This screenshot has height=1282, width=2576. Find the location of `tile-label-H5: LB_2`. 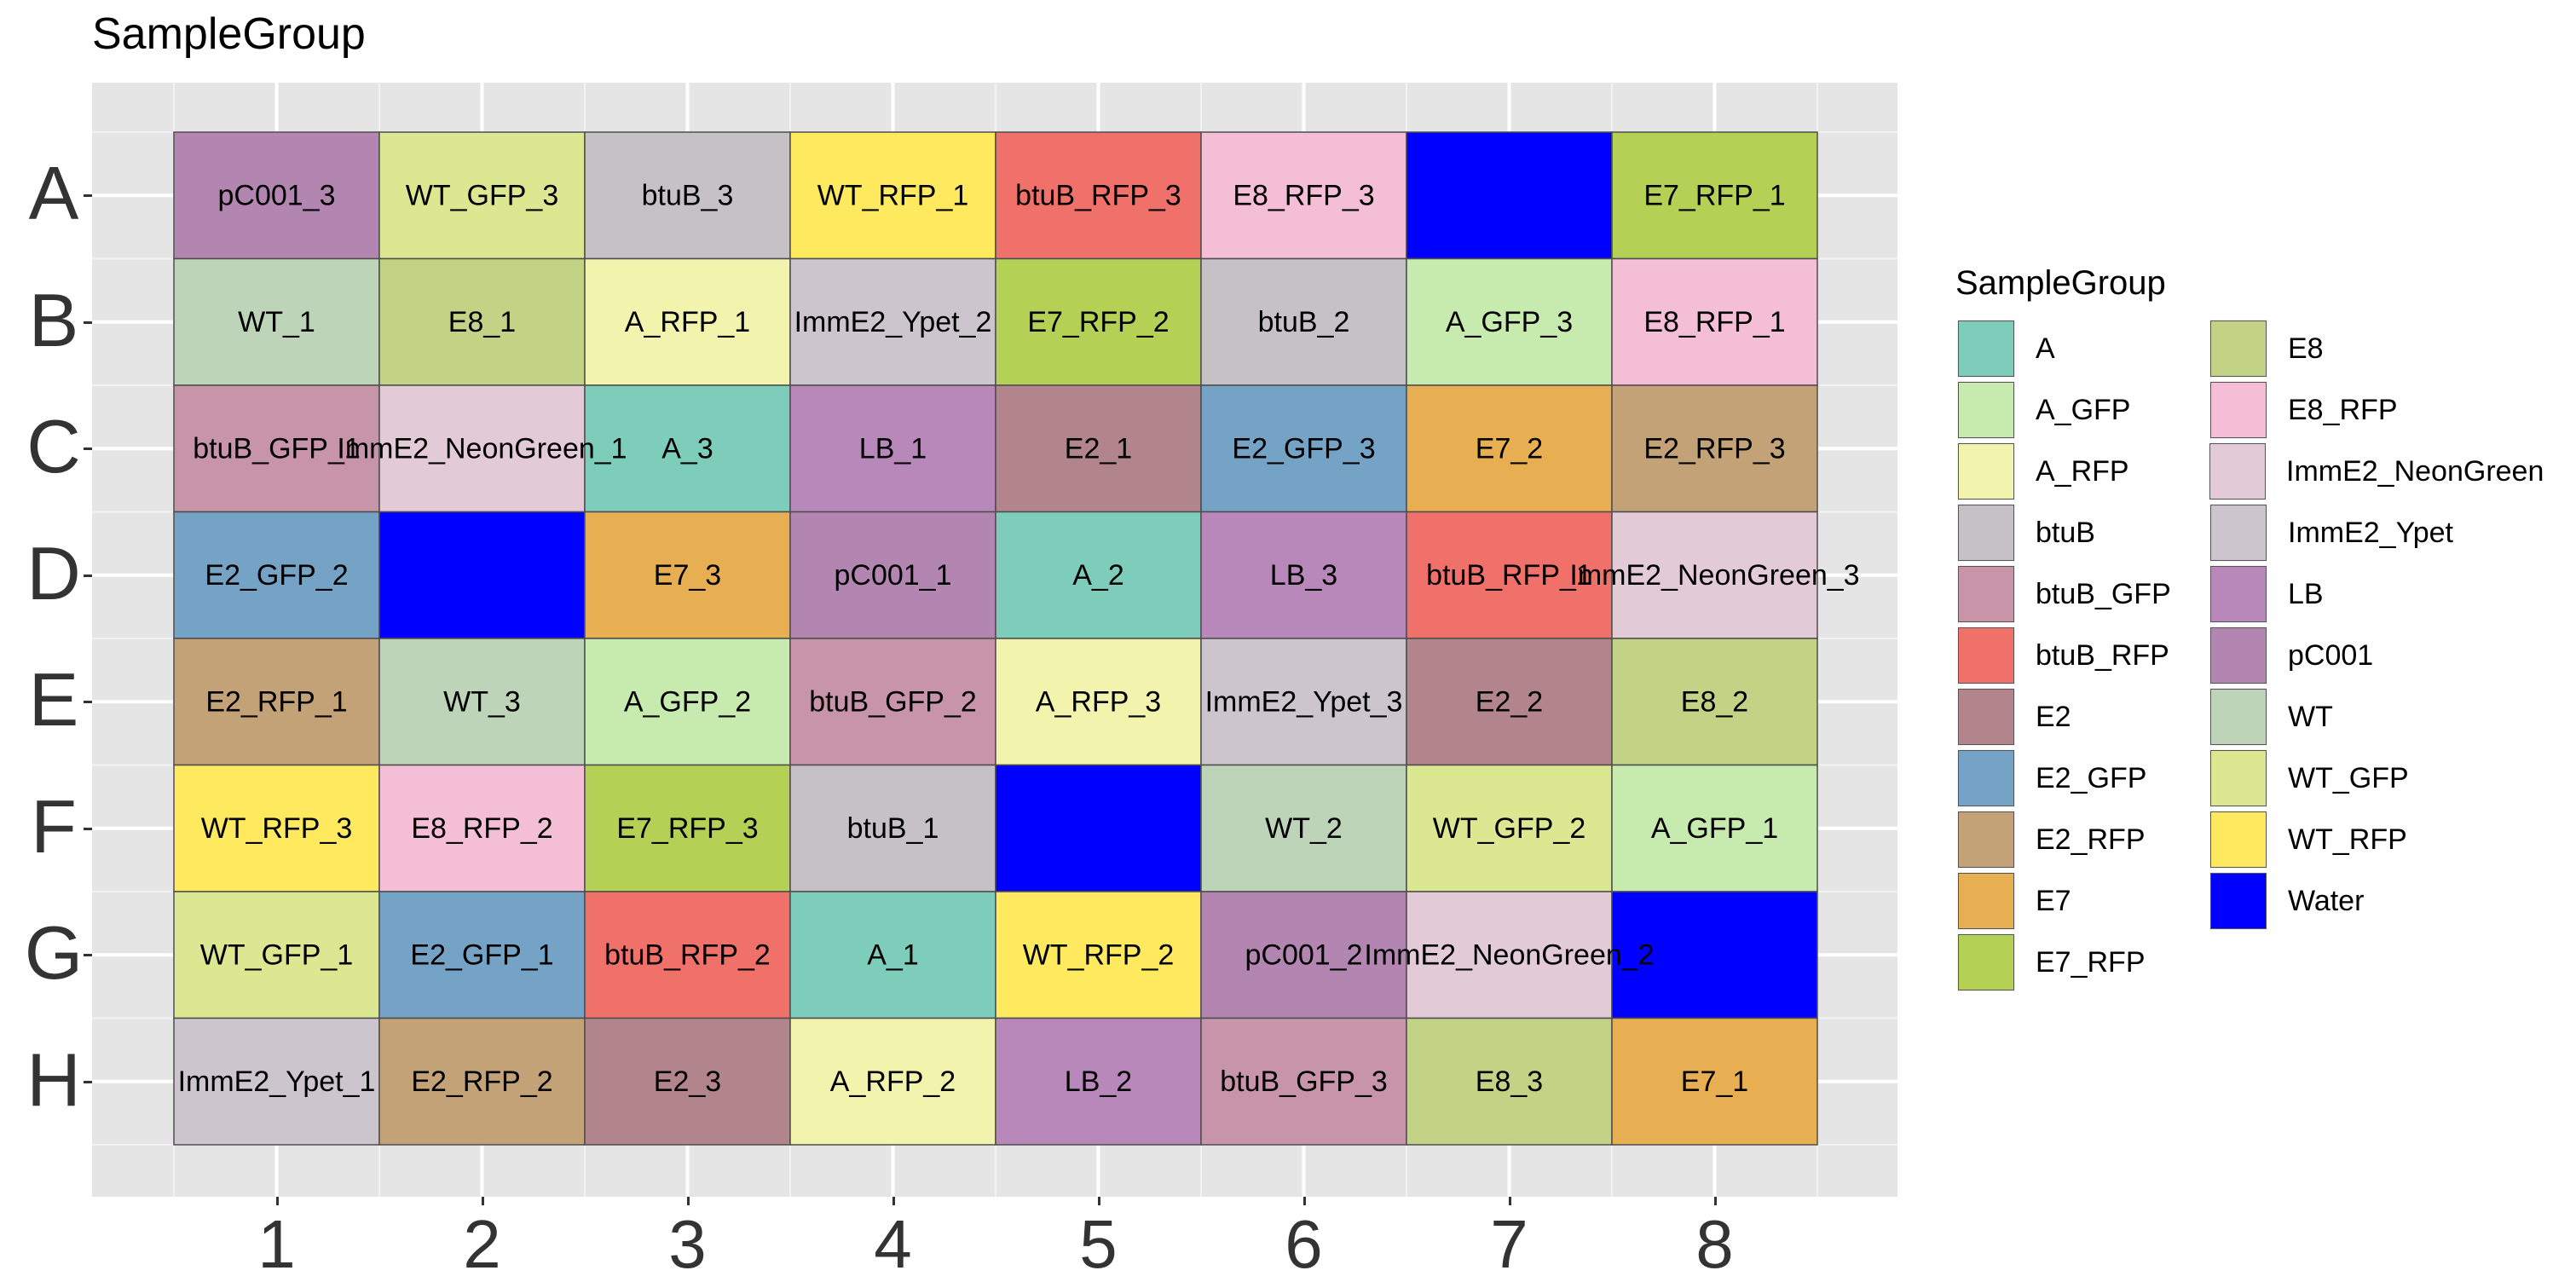

tile-label-H5: LB_2 is located at coordinates (1098, 1081).